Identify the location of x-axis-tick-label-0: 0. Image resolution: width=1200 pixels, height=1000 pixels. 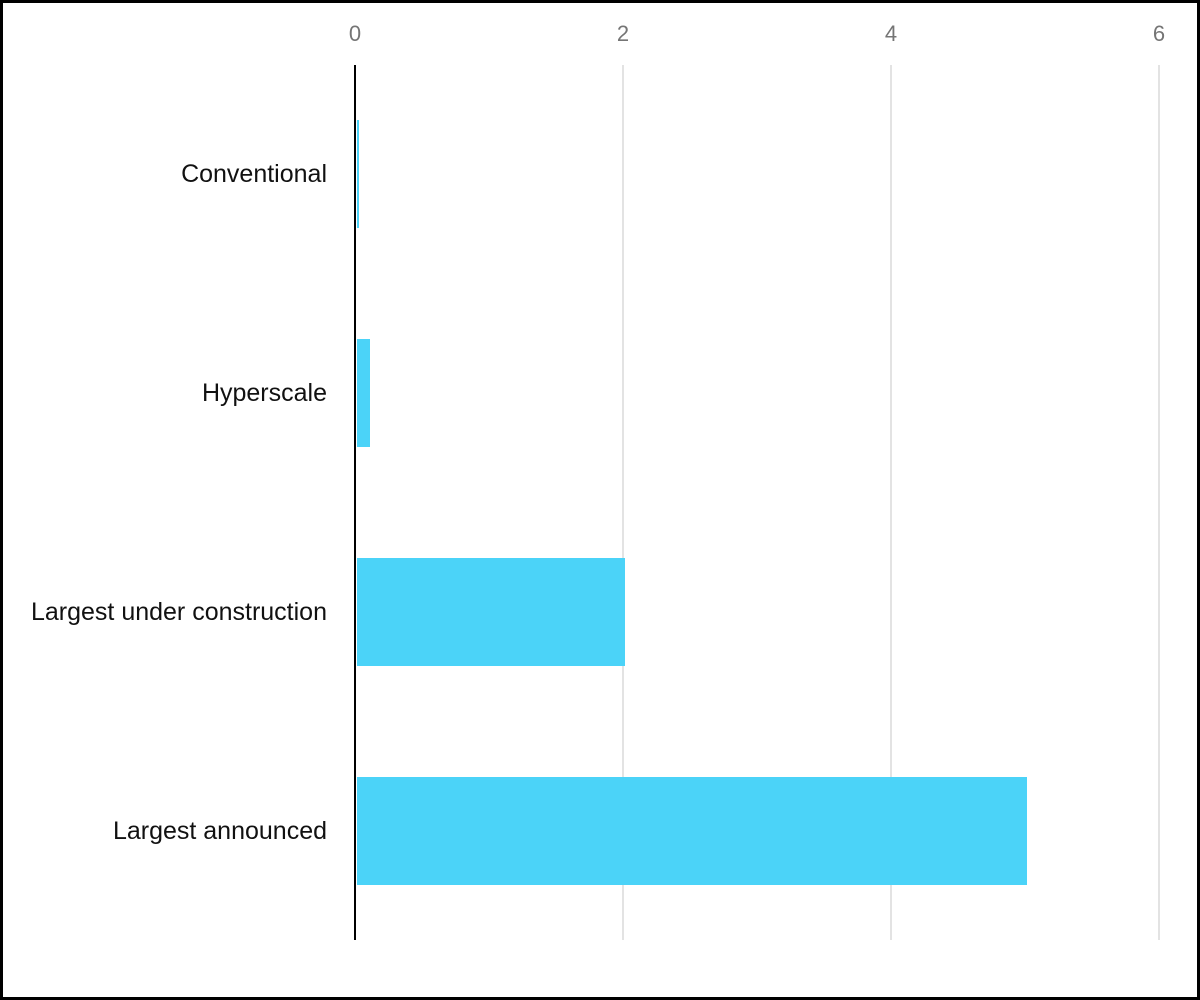
(355, 33).